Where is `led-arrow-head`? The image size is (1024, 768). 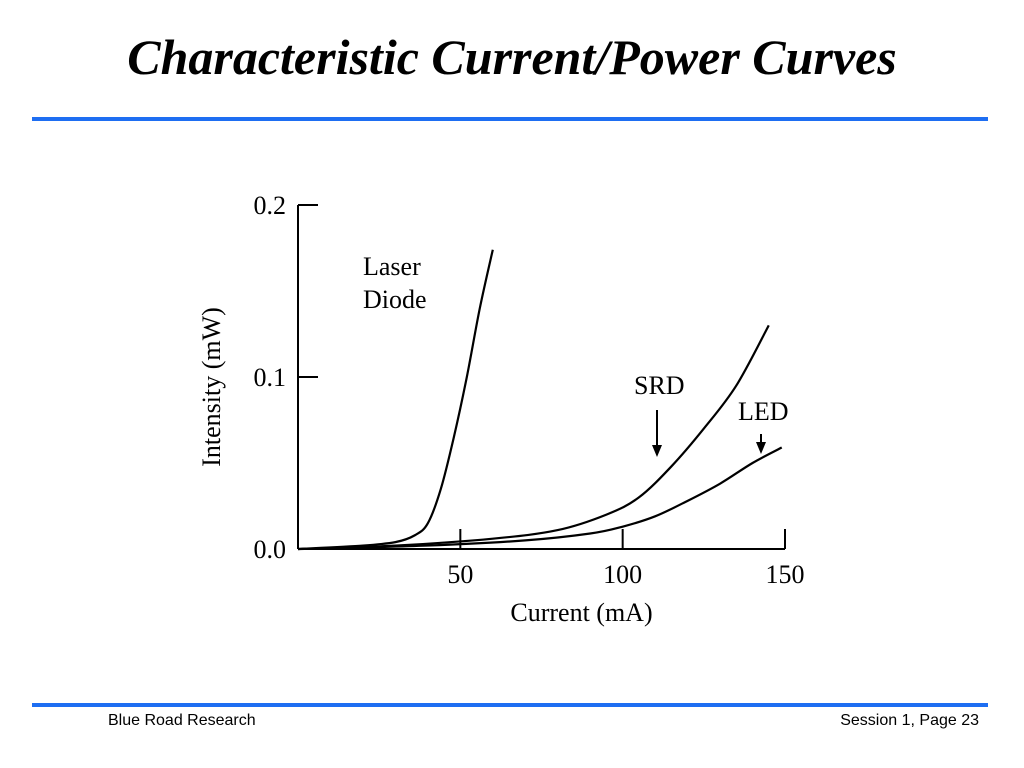
led-arrow-head is located at coordinates (761, 448).